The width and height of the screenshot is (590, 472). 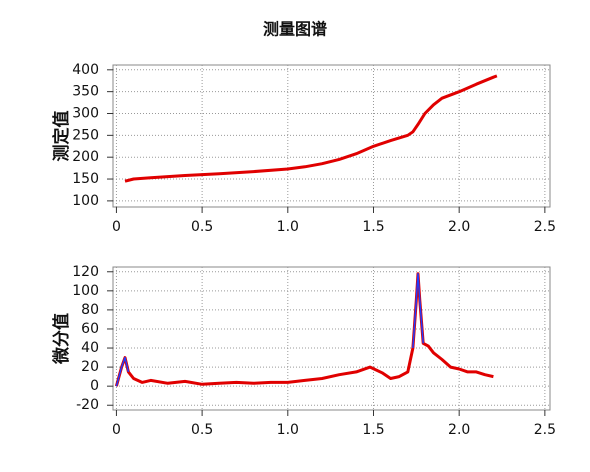 What do you see at coordinates (85, 157) in the screenshot?
I see `y-tick-label: 200` at bounding box center [85, 157].